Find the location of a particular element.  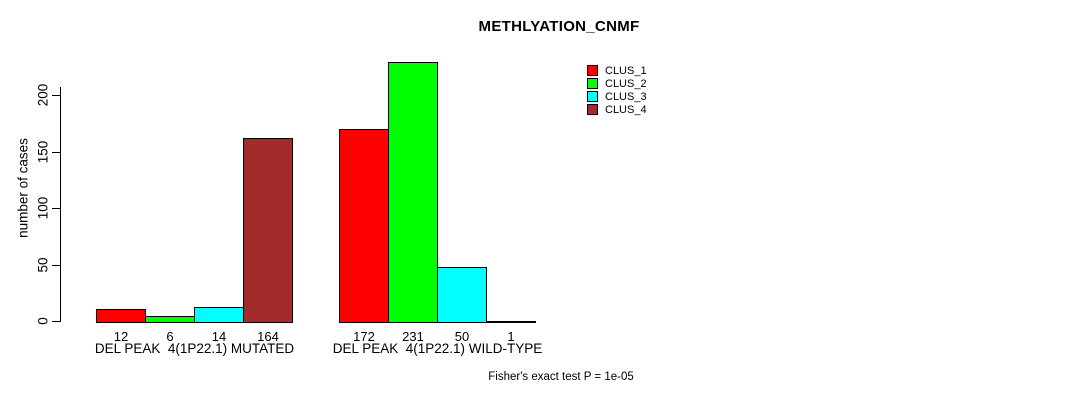

legend-label: CLUS_1 is located at coordinates (626, 70).